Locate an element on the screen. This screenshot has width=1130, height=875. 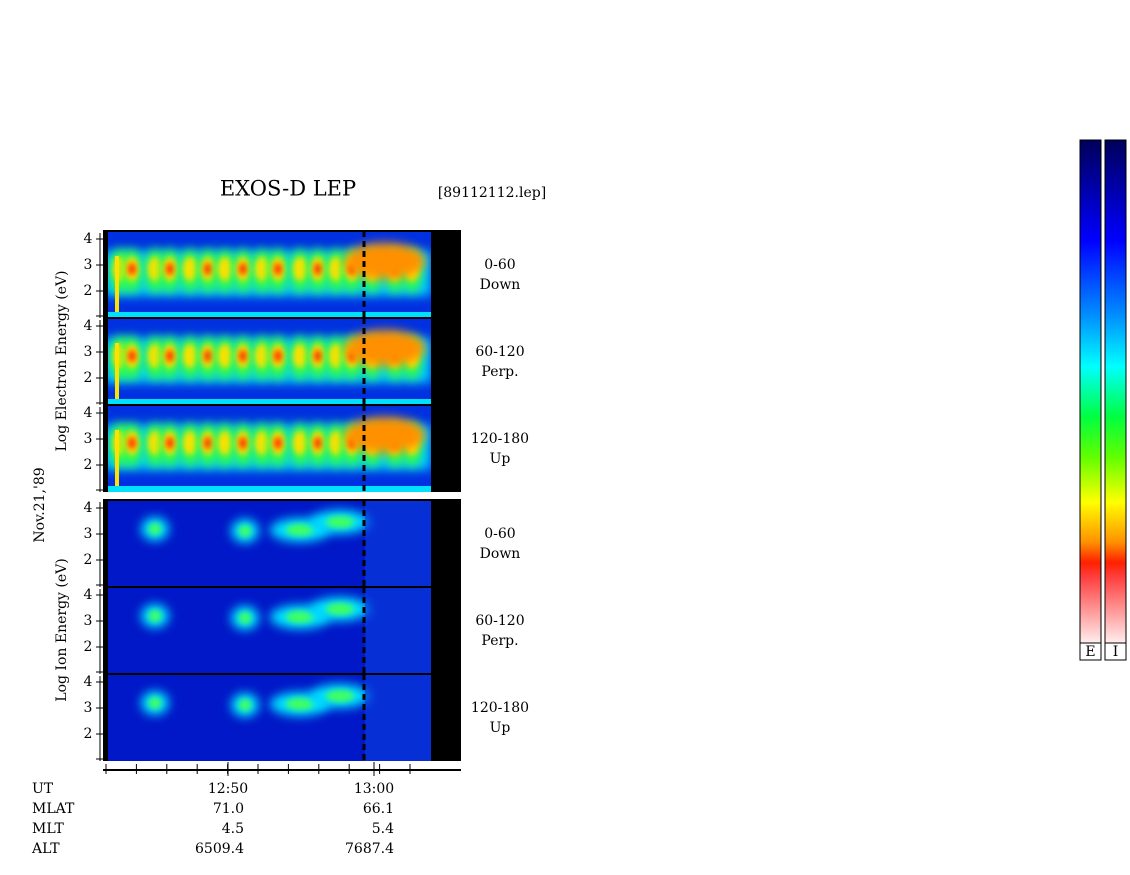
ephemeris-value: 66.1 is located at coordinates (378, 809).